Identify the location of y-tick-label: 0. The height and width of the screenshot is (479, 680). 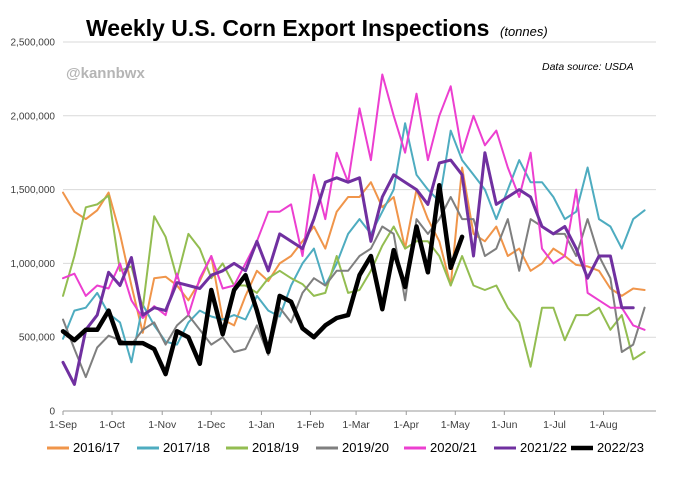
(52, 412).